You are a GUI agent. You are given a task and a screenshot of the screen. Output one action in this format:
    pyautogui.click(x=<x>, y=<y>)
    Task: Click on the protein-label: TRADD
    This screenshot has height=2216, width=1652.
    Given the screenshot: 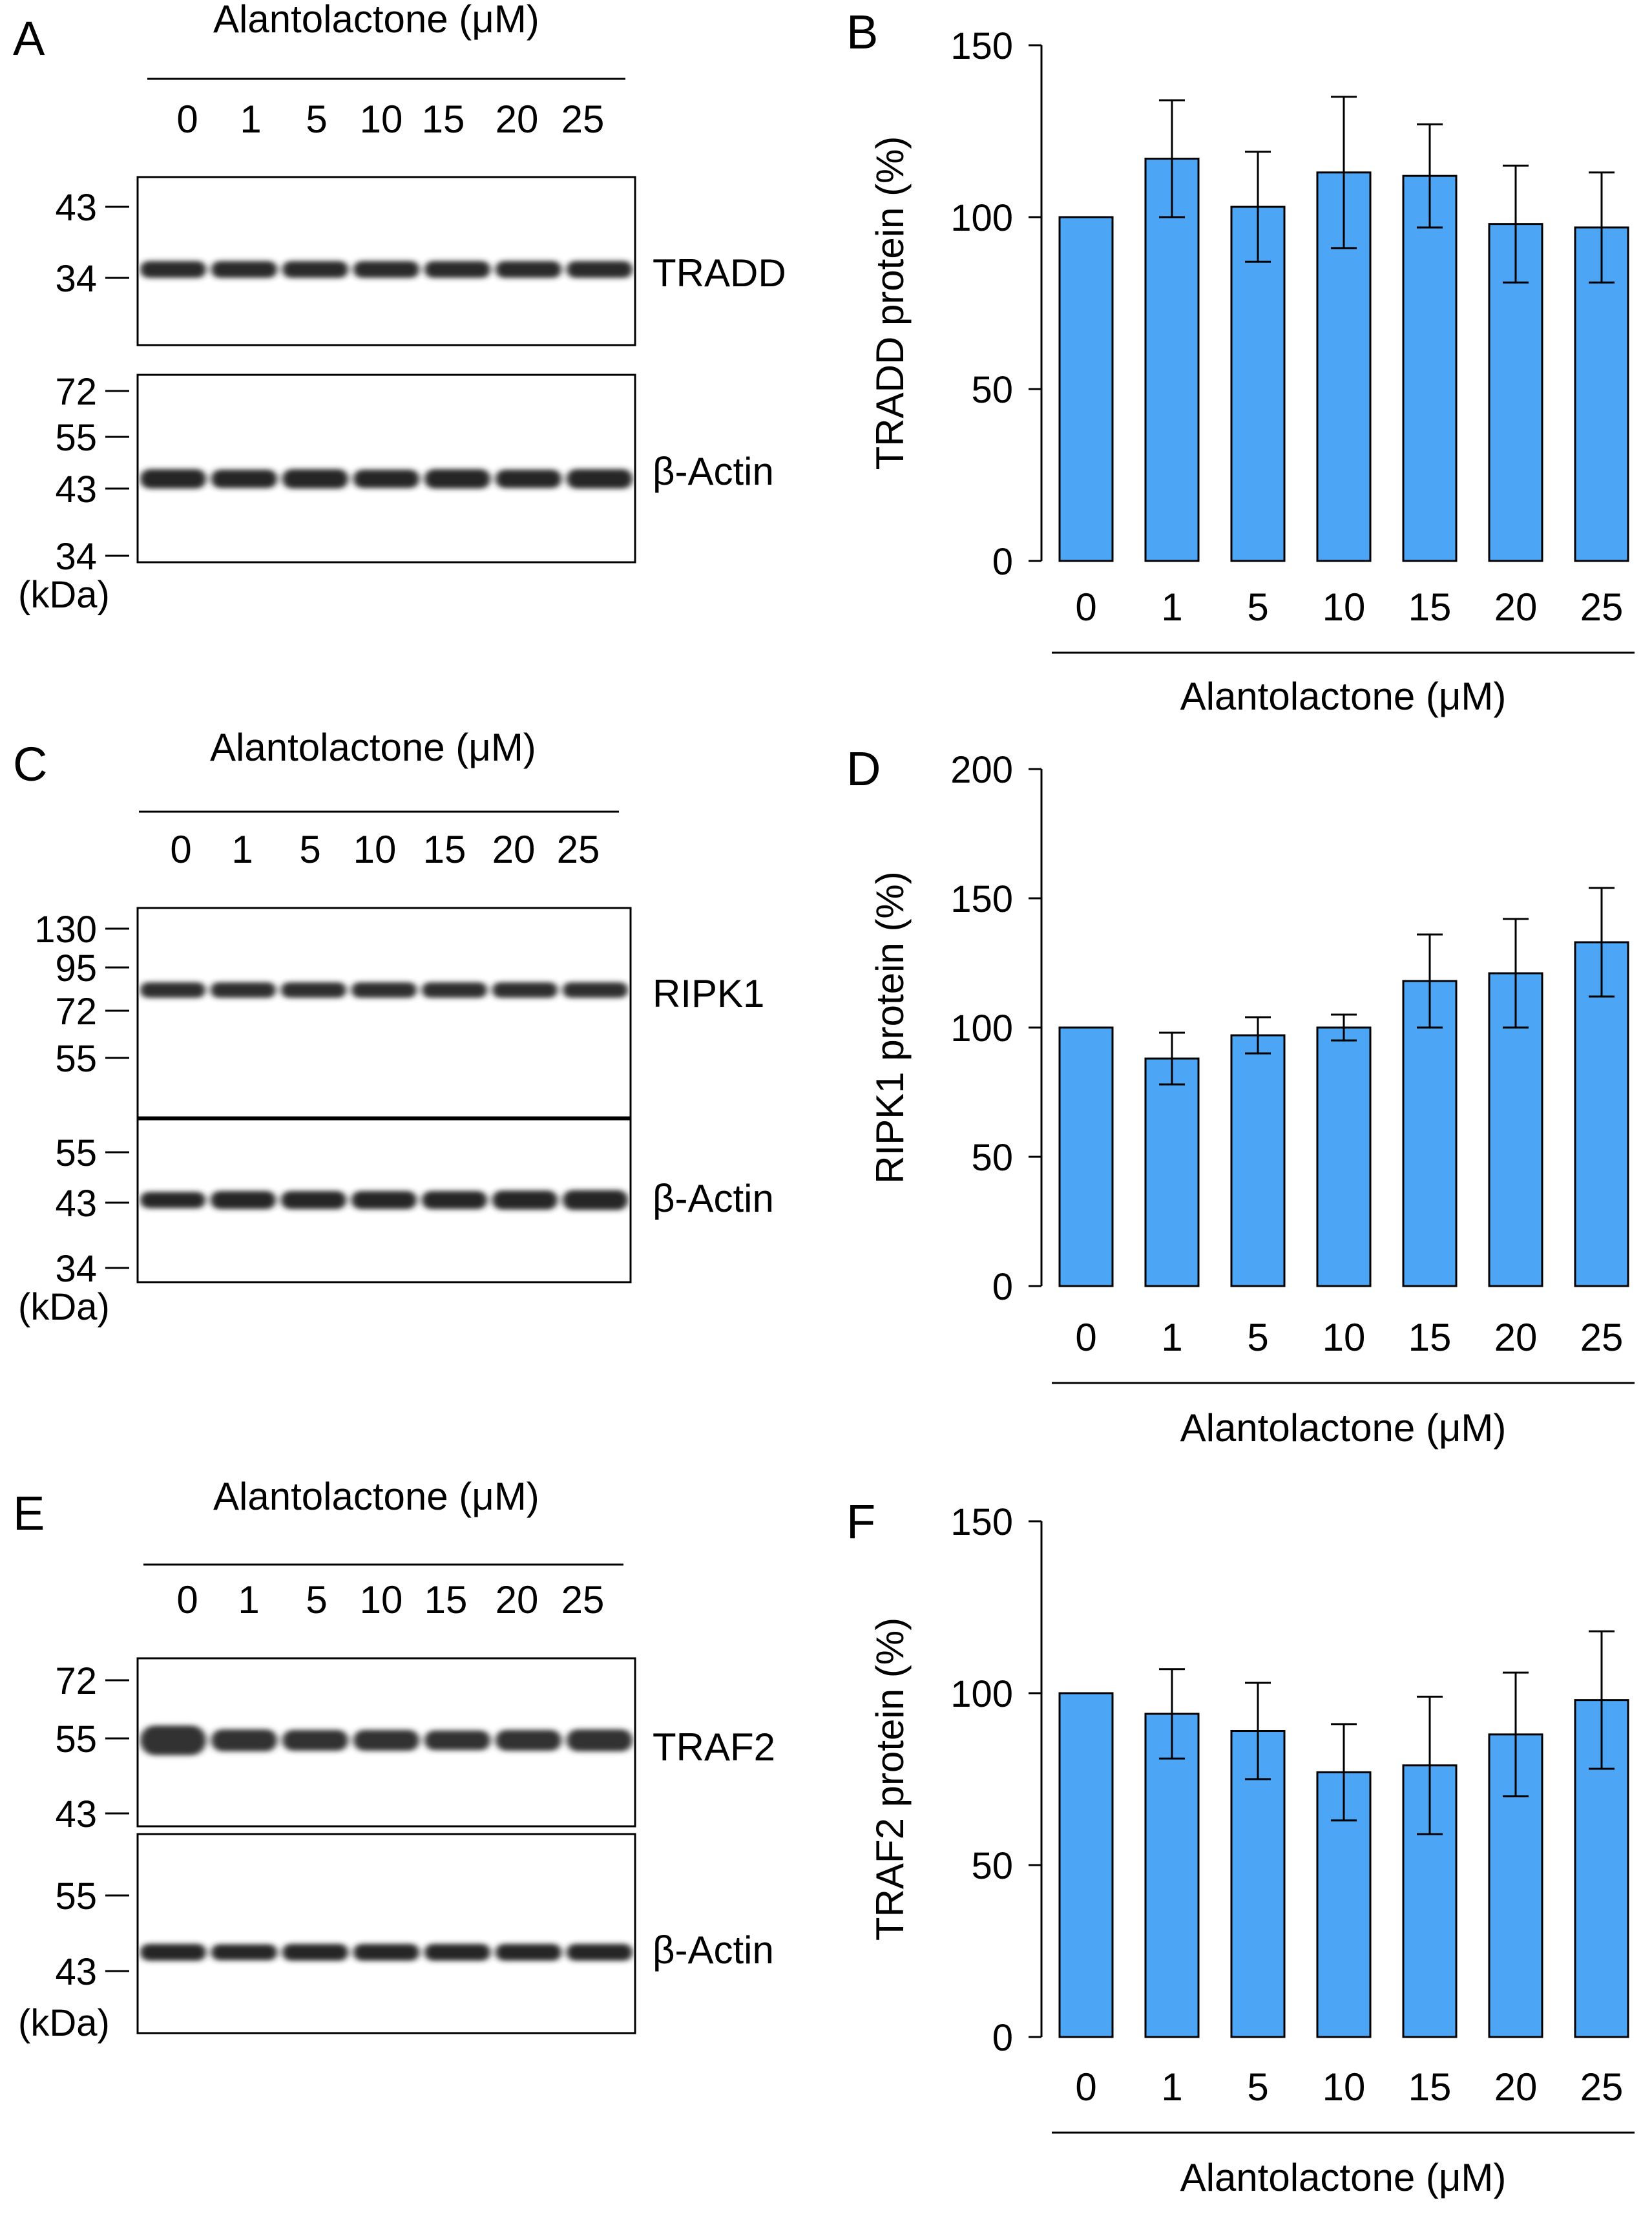 What is the action you would take?
    pyautogui.click(x=719, y=273)
    